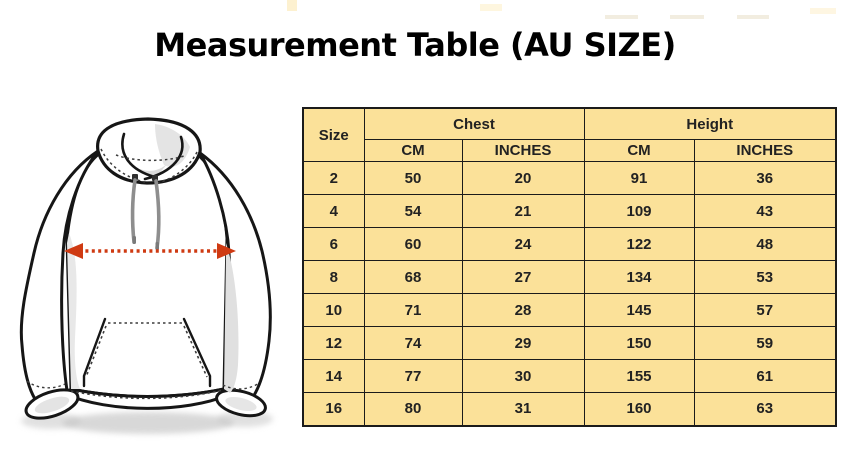  Describe the element at coordinates (413, 178) in the screenshot. I see `chest-cm-cell: 50` at that location.